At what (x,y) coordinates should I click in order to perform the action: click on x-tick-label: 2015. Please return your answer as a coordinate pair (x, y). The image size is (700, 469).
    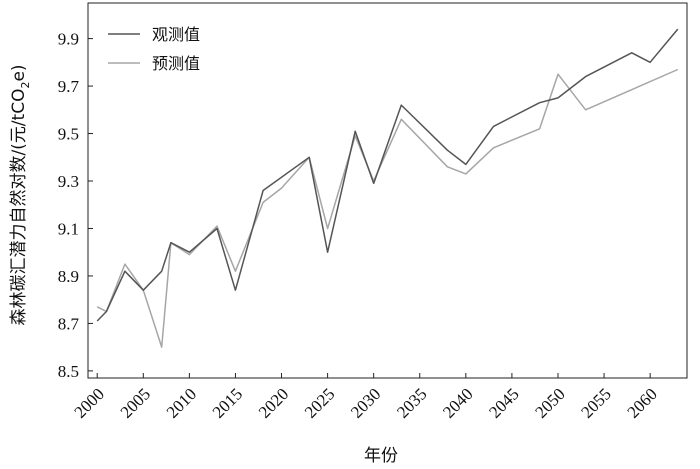
    Looking at the image, I should click on (227, 402).